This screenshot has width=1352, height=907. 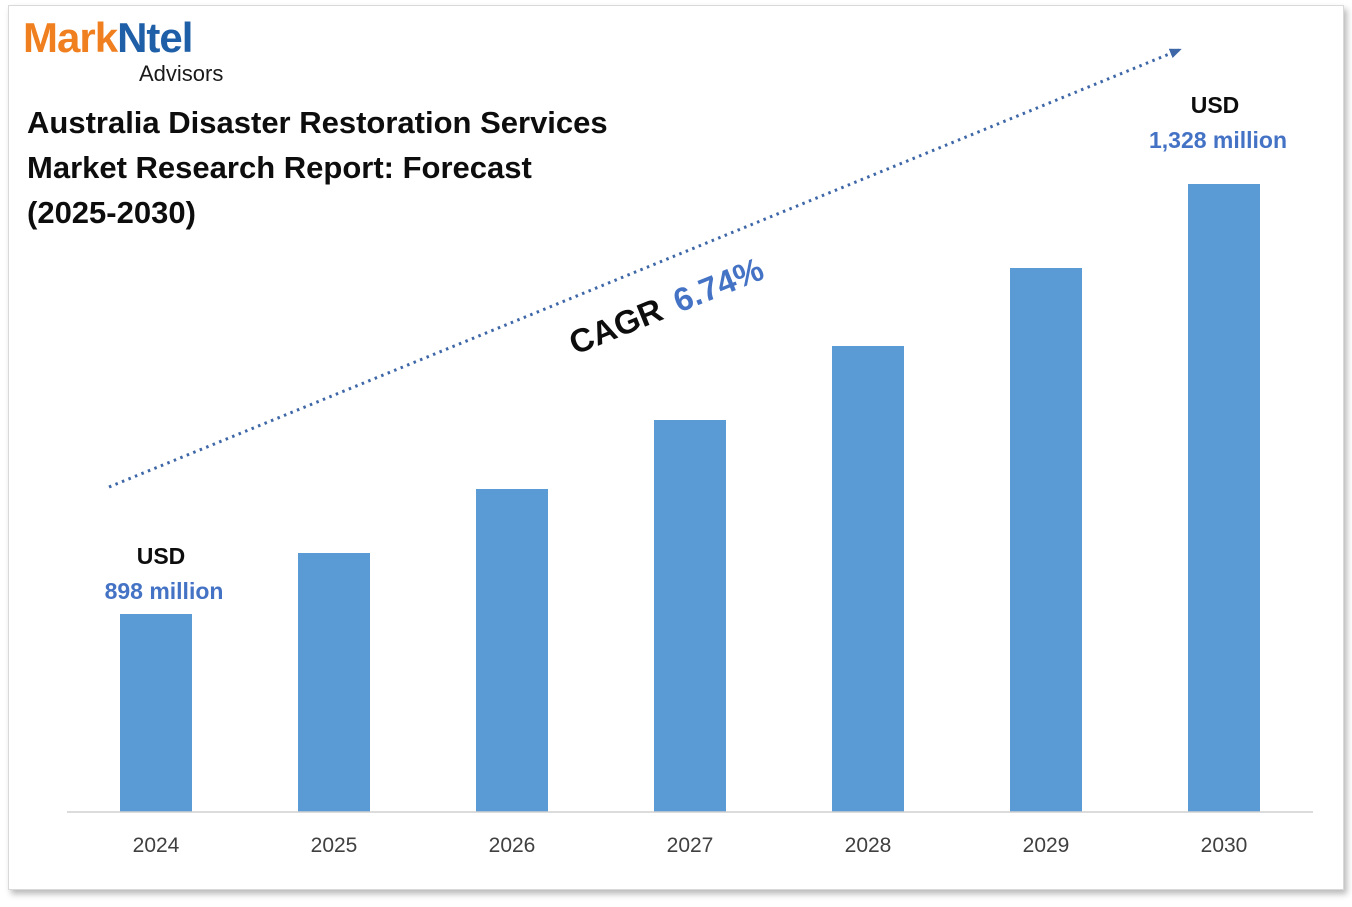 What do you see at coordinates (181, 73) in the screenshot?
I see `logo-subtitle: Advisors` at bounding box center [181, 73].